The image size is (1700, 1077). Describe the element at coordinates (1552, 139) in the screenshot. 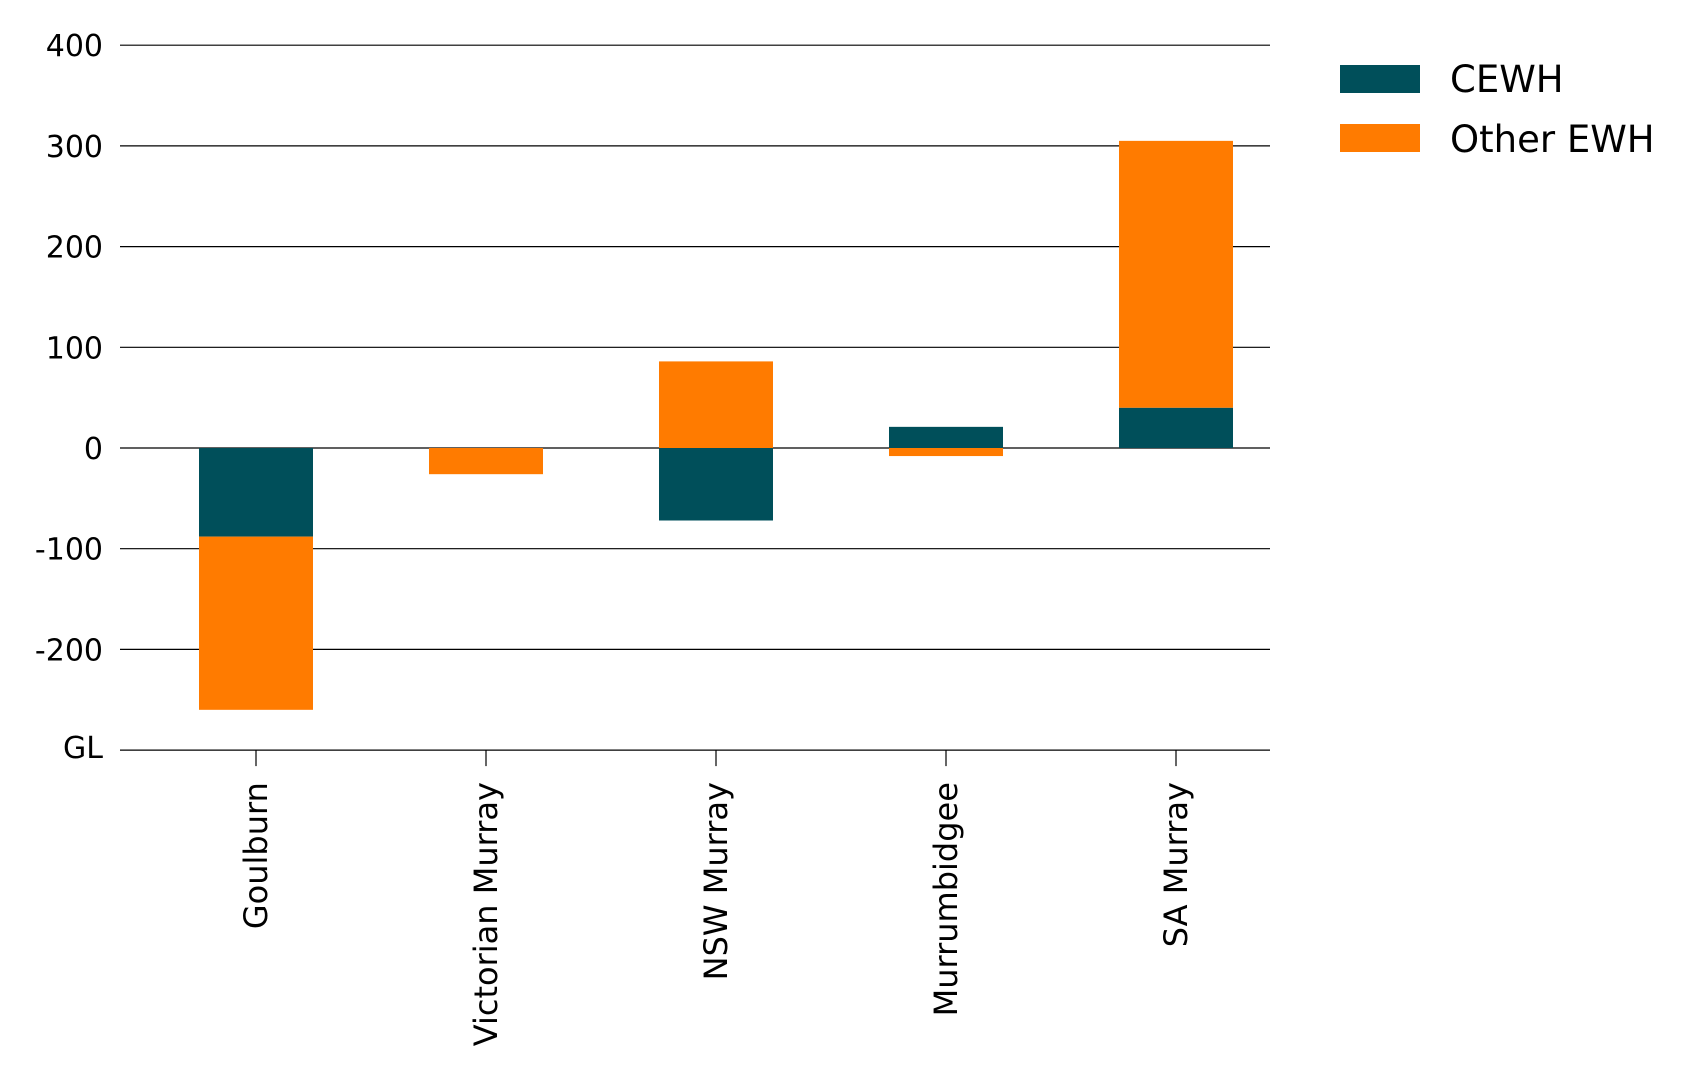

I see `legend-label-other-ewh: Other EWH` at that location.